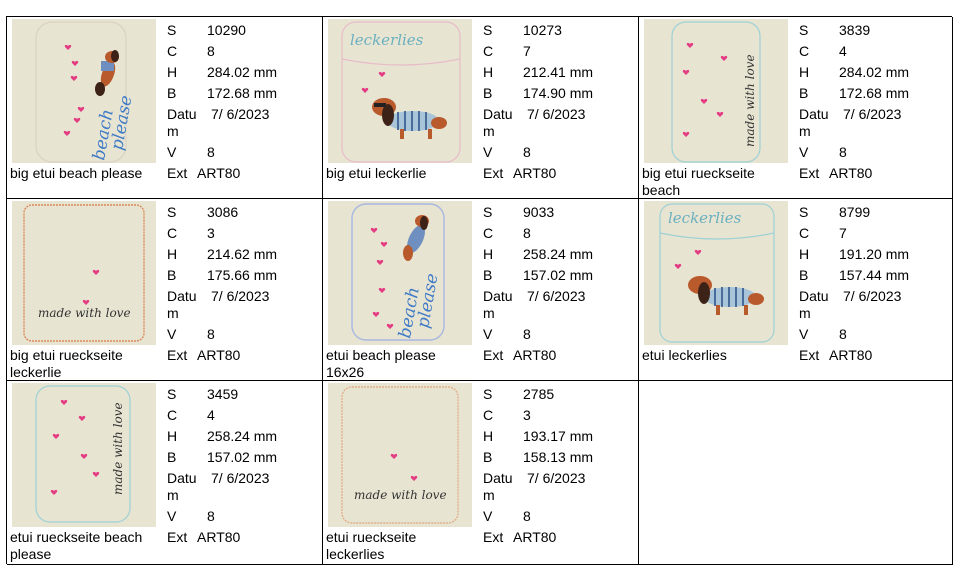 The height and width of the screenshot is (580, 958). What do you see at coordinates (539, 394) in the screenshot?
I see `stitch-count: 2785` at bounding box center [539, 394].